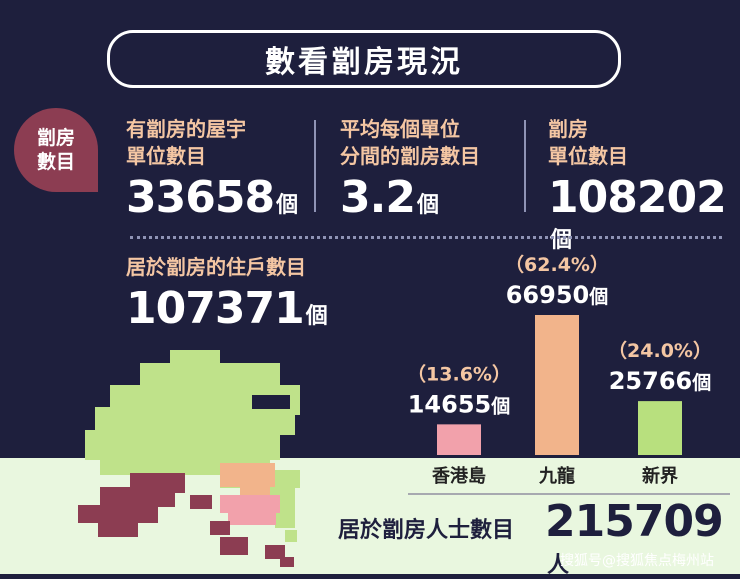 Image resolution: width=740 pixels, height=579 pixels. Describe the element at coordinates (215, 308) in the screenshot. I see `households-value: 107371` at that location.